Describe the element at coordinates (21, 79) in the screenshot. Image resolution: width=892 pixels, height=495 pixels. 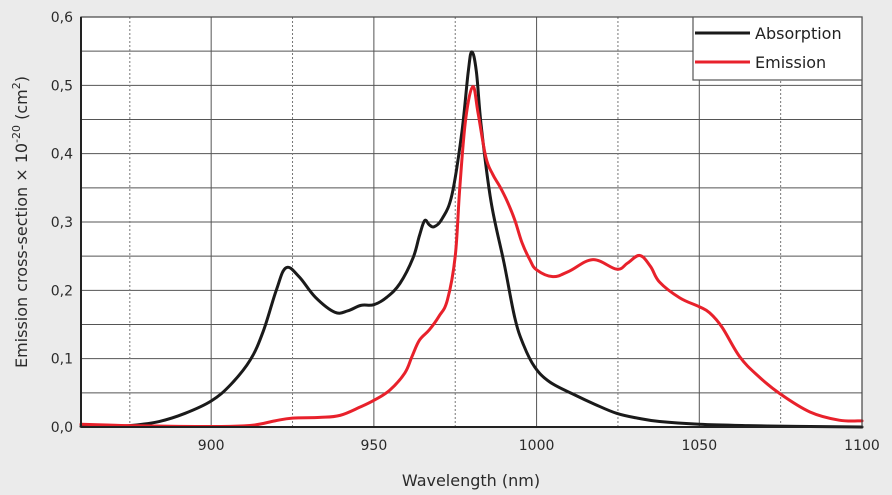
I see `y-axis-title-unit-close: )` at that location.